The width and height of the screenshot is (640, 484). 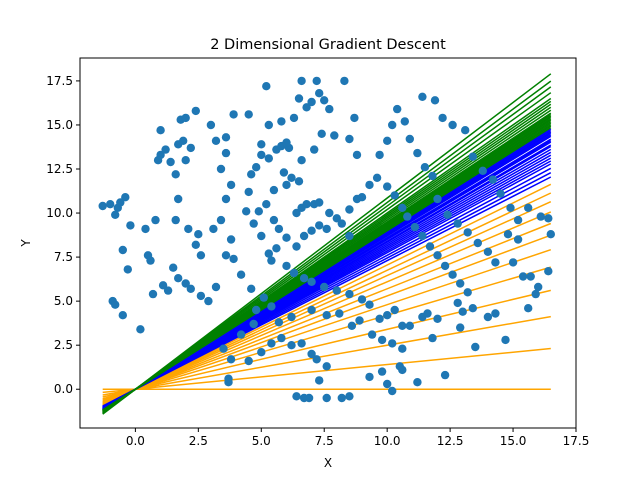 What do you see at coordinates (63, 235) in the screenshot?
I see `y-axis-ticks: 0.0 2.5 5.0 7.5 10.0 12.5 15.0 17.5` at bounding box center [63, 235].